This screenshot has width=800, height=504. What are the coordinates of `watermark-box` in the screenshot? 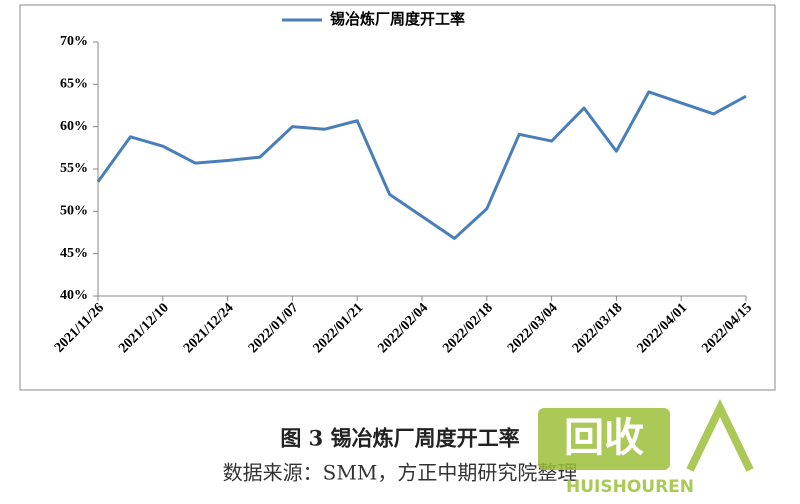 It's located at (604, 439).